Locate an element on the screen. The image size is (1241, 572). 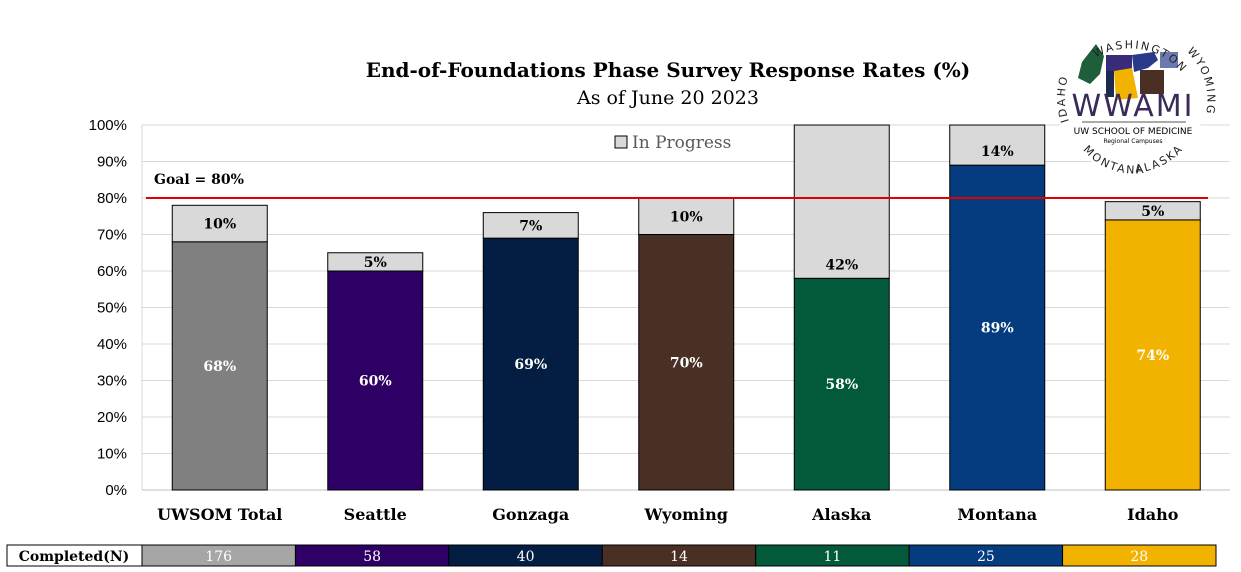
bar-in-progress-montana is located at coordinates (997, 145).